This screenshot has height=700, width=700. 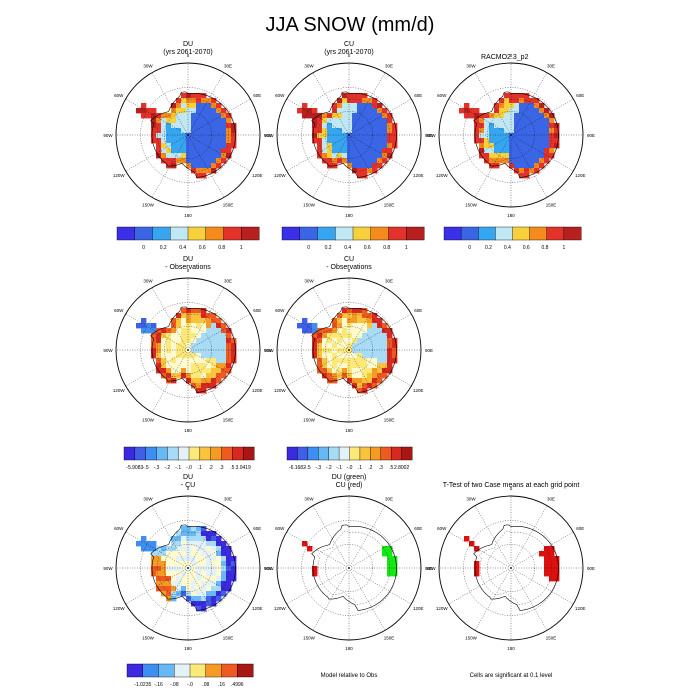 I want to click on colorbar-tick-label: -1.0235, so click(x=142, y=685).